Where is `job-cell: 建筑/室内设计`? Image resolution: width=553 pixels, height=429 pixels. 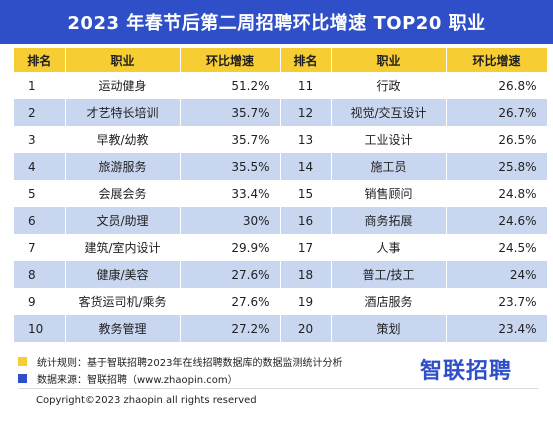 job-cell: 建筑/室内设计 is located at coordinates (123, 247).